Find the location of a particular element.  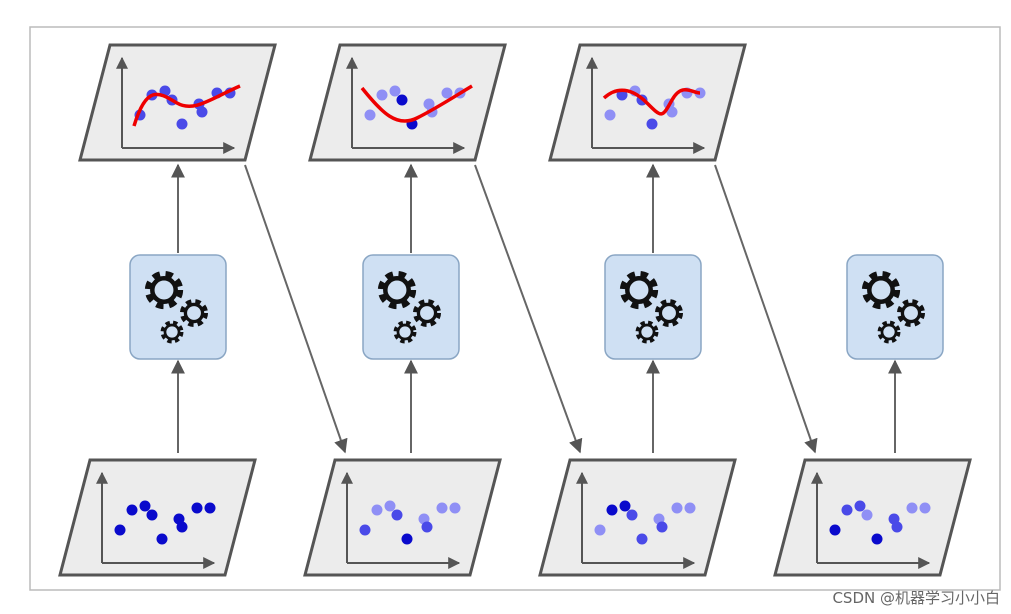

watermark: CSDN @机器学习小小白 is located at coordinates (916, 598).